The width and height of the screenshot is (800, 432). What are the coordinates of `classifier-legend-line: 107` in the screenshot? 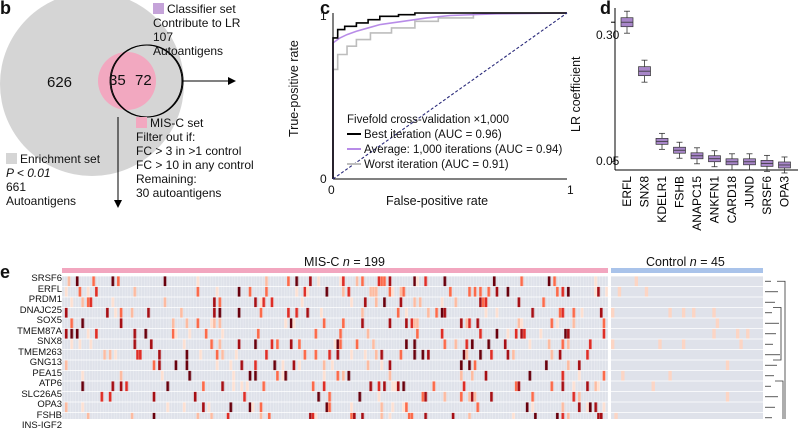 It's located at (163, 37).